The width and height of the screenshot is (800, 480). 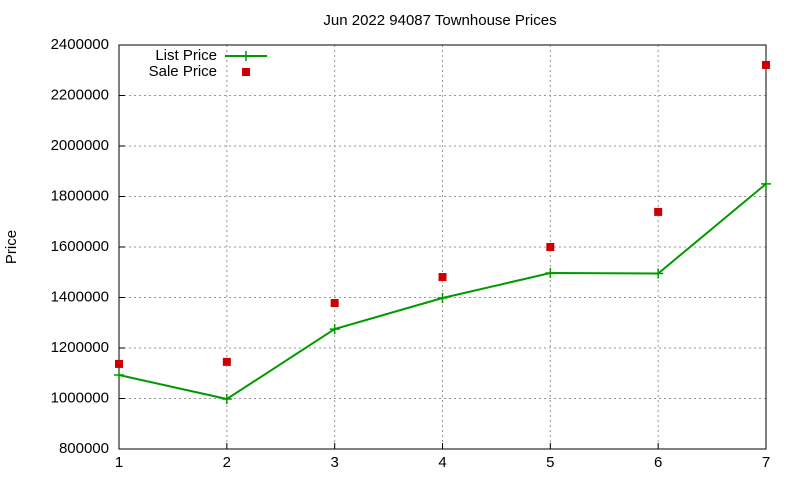 I want to click on x-tick-label: 1, so click(x=119, y=462).